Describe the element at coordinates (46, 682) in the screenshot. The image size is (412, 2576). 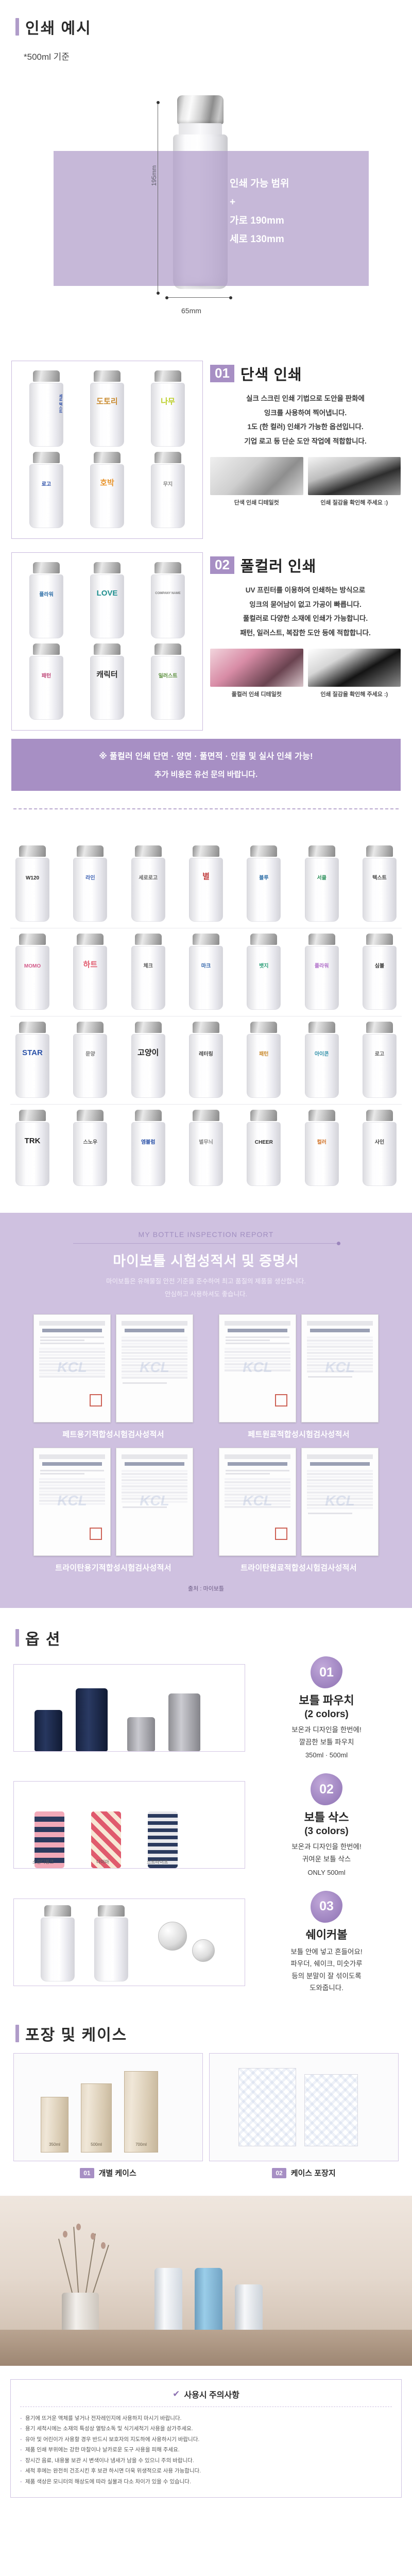
I see `bottle-sample: 패턴` at that location.